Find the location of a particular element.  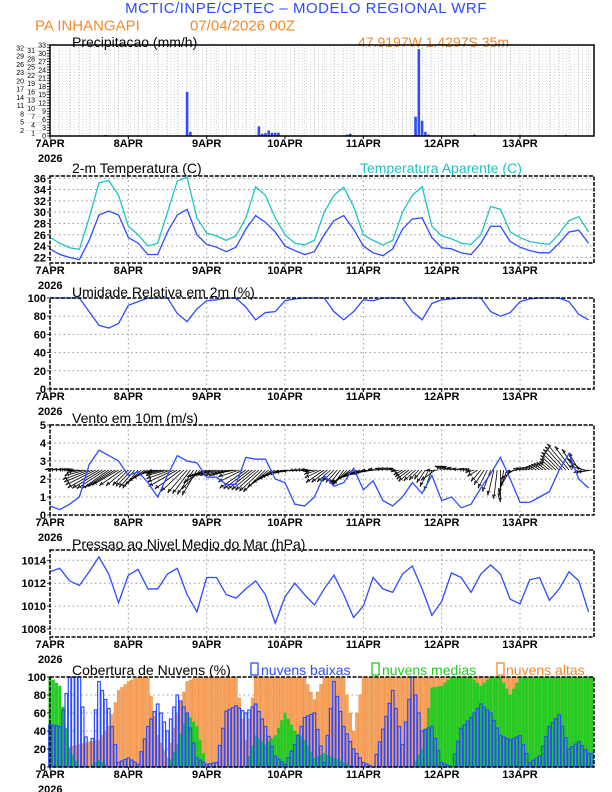

y-tick-label: 33 is located at coordinates (42, 46).